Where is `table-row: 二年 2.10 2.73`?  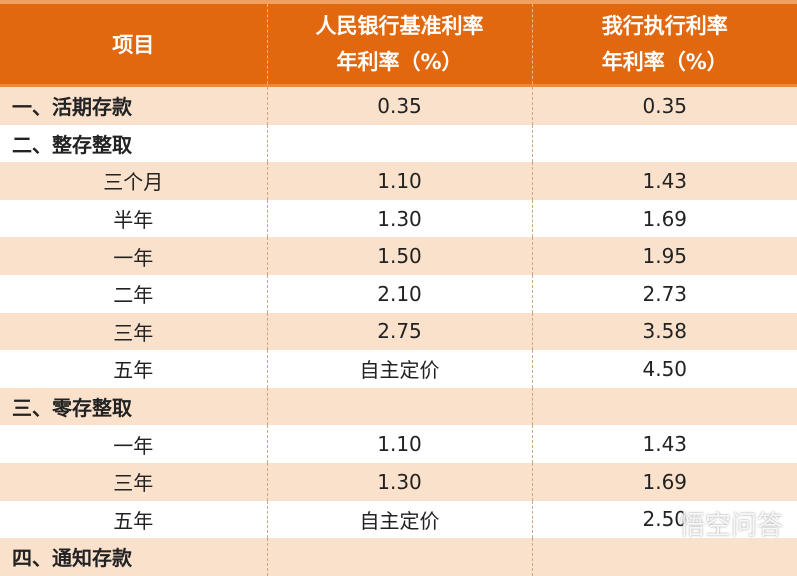 table-row: 二年 2.10 2.73 is located at coordinates (398, 293).